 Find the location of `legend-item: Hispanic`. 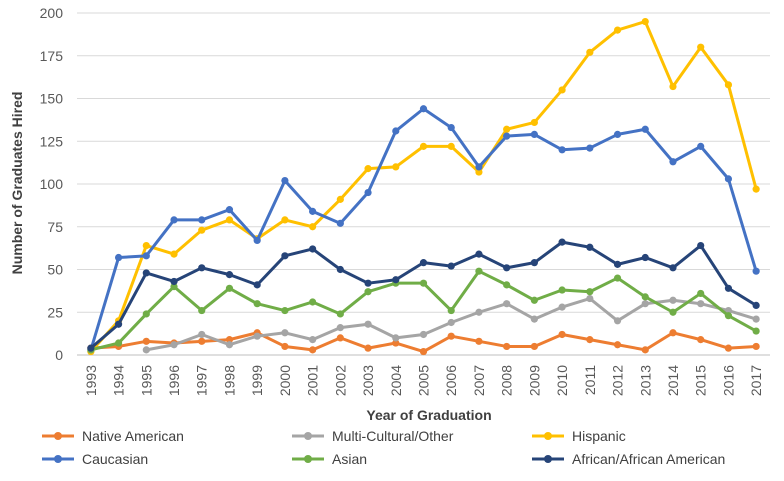

legend-item: Hispanic is located at coordinates (579, 436).